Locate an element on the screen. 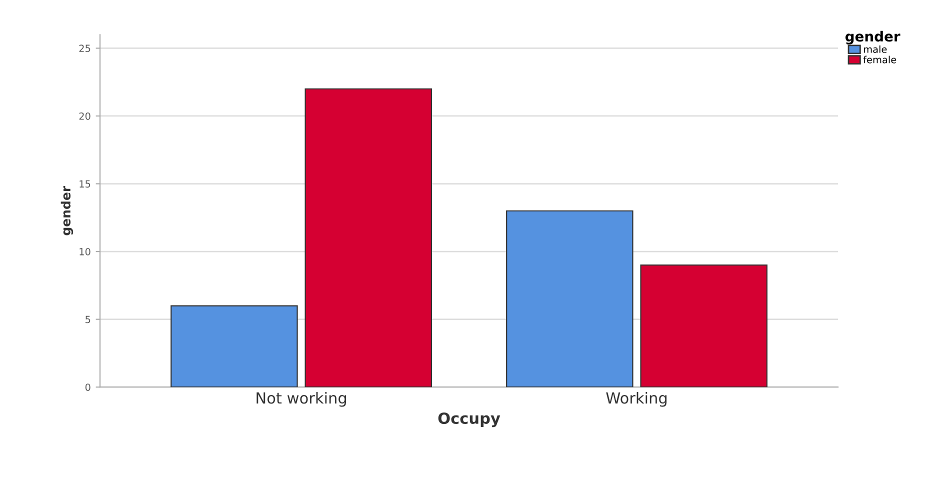  legend-title: gender is located at coordinates (872, 37).